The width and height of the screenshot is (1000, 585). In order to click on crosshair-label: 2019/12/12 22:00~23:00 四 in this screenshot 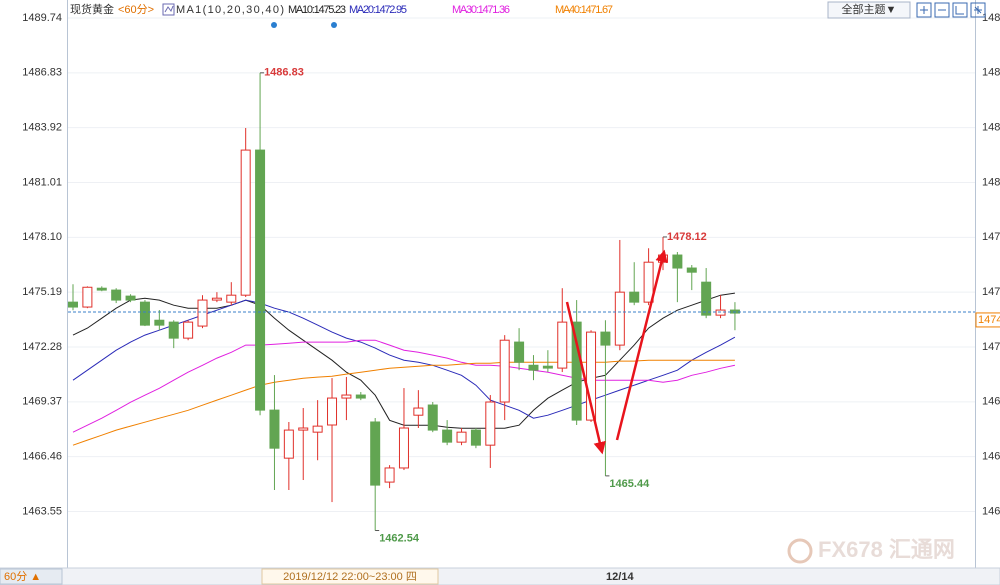, I will do `click(350, 577)`.